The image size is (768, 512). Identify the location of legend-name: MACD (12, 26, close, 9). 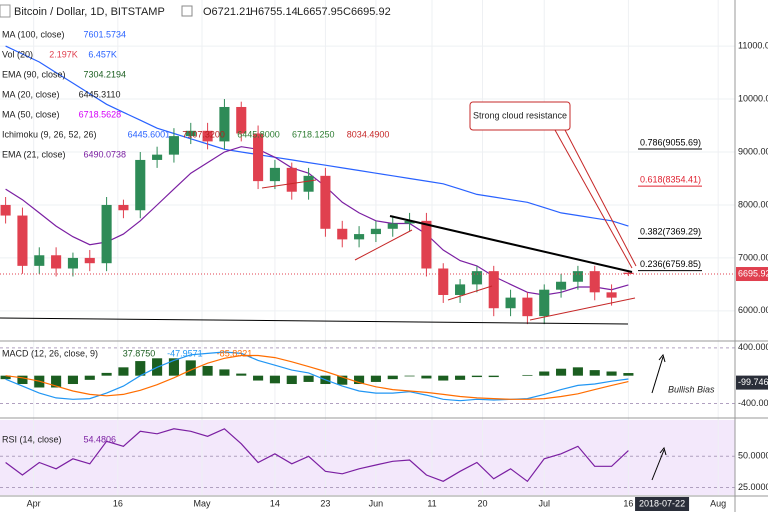
(50, 353).